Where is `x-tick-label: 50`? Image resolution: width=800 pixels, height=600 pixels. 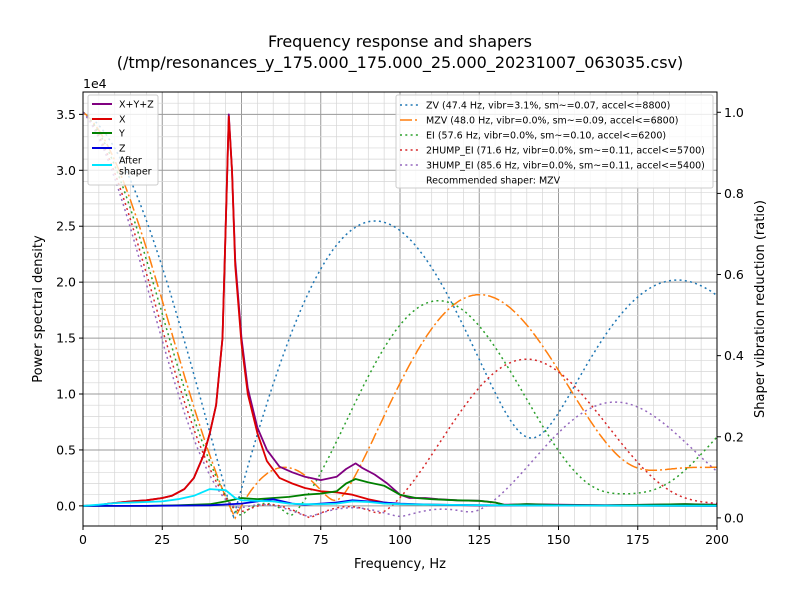
x-tick-label: 50 is located at coordinates (242, 539).